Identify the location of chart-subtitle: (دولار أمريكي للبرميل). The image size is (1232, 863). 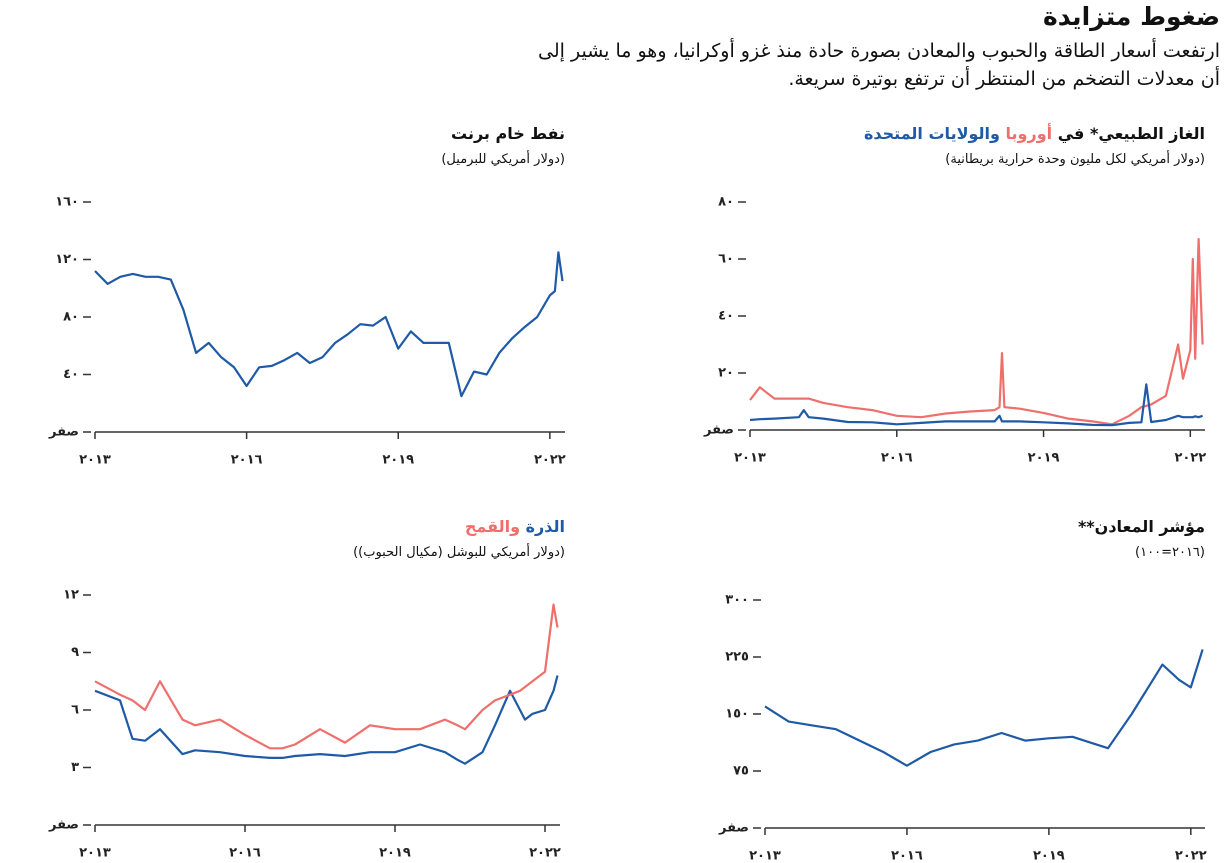
(503, 159).